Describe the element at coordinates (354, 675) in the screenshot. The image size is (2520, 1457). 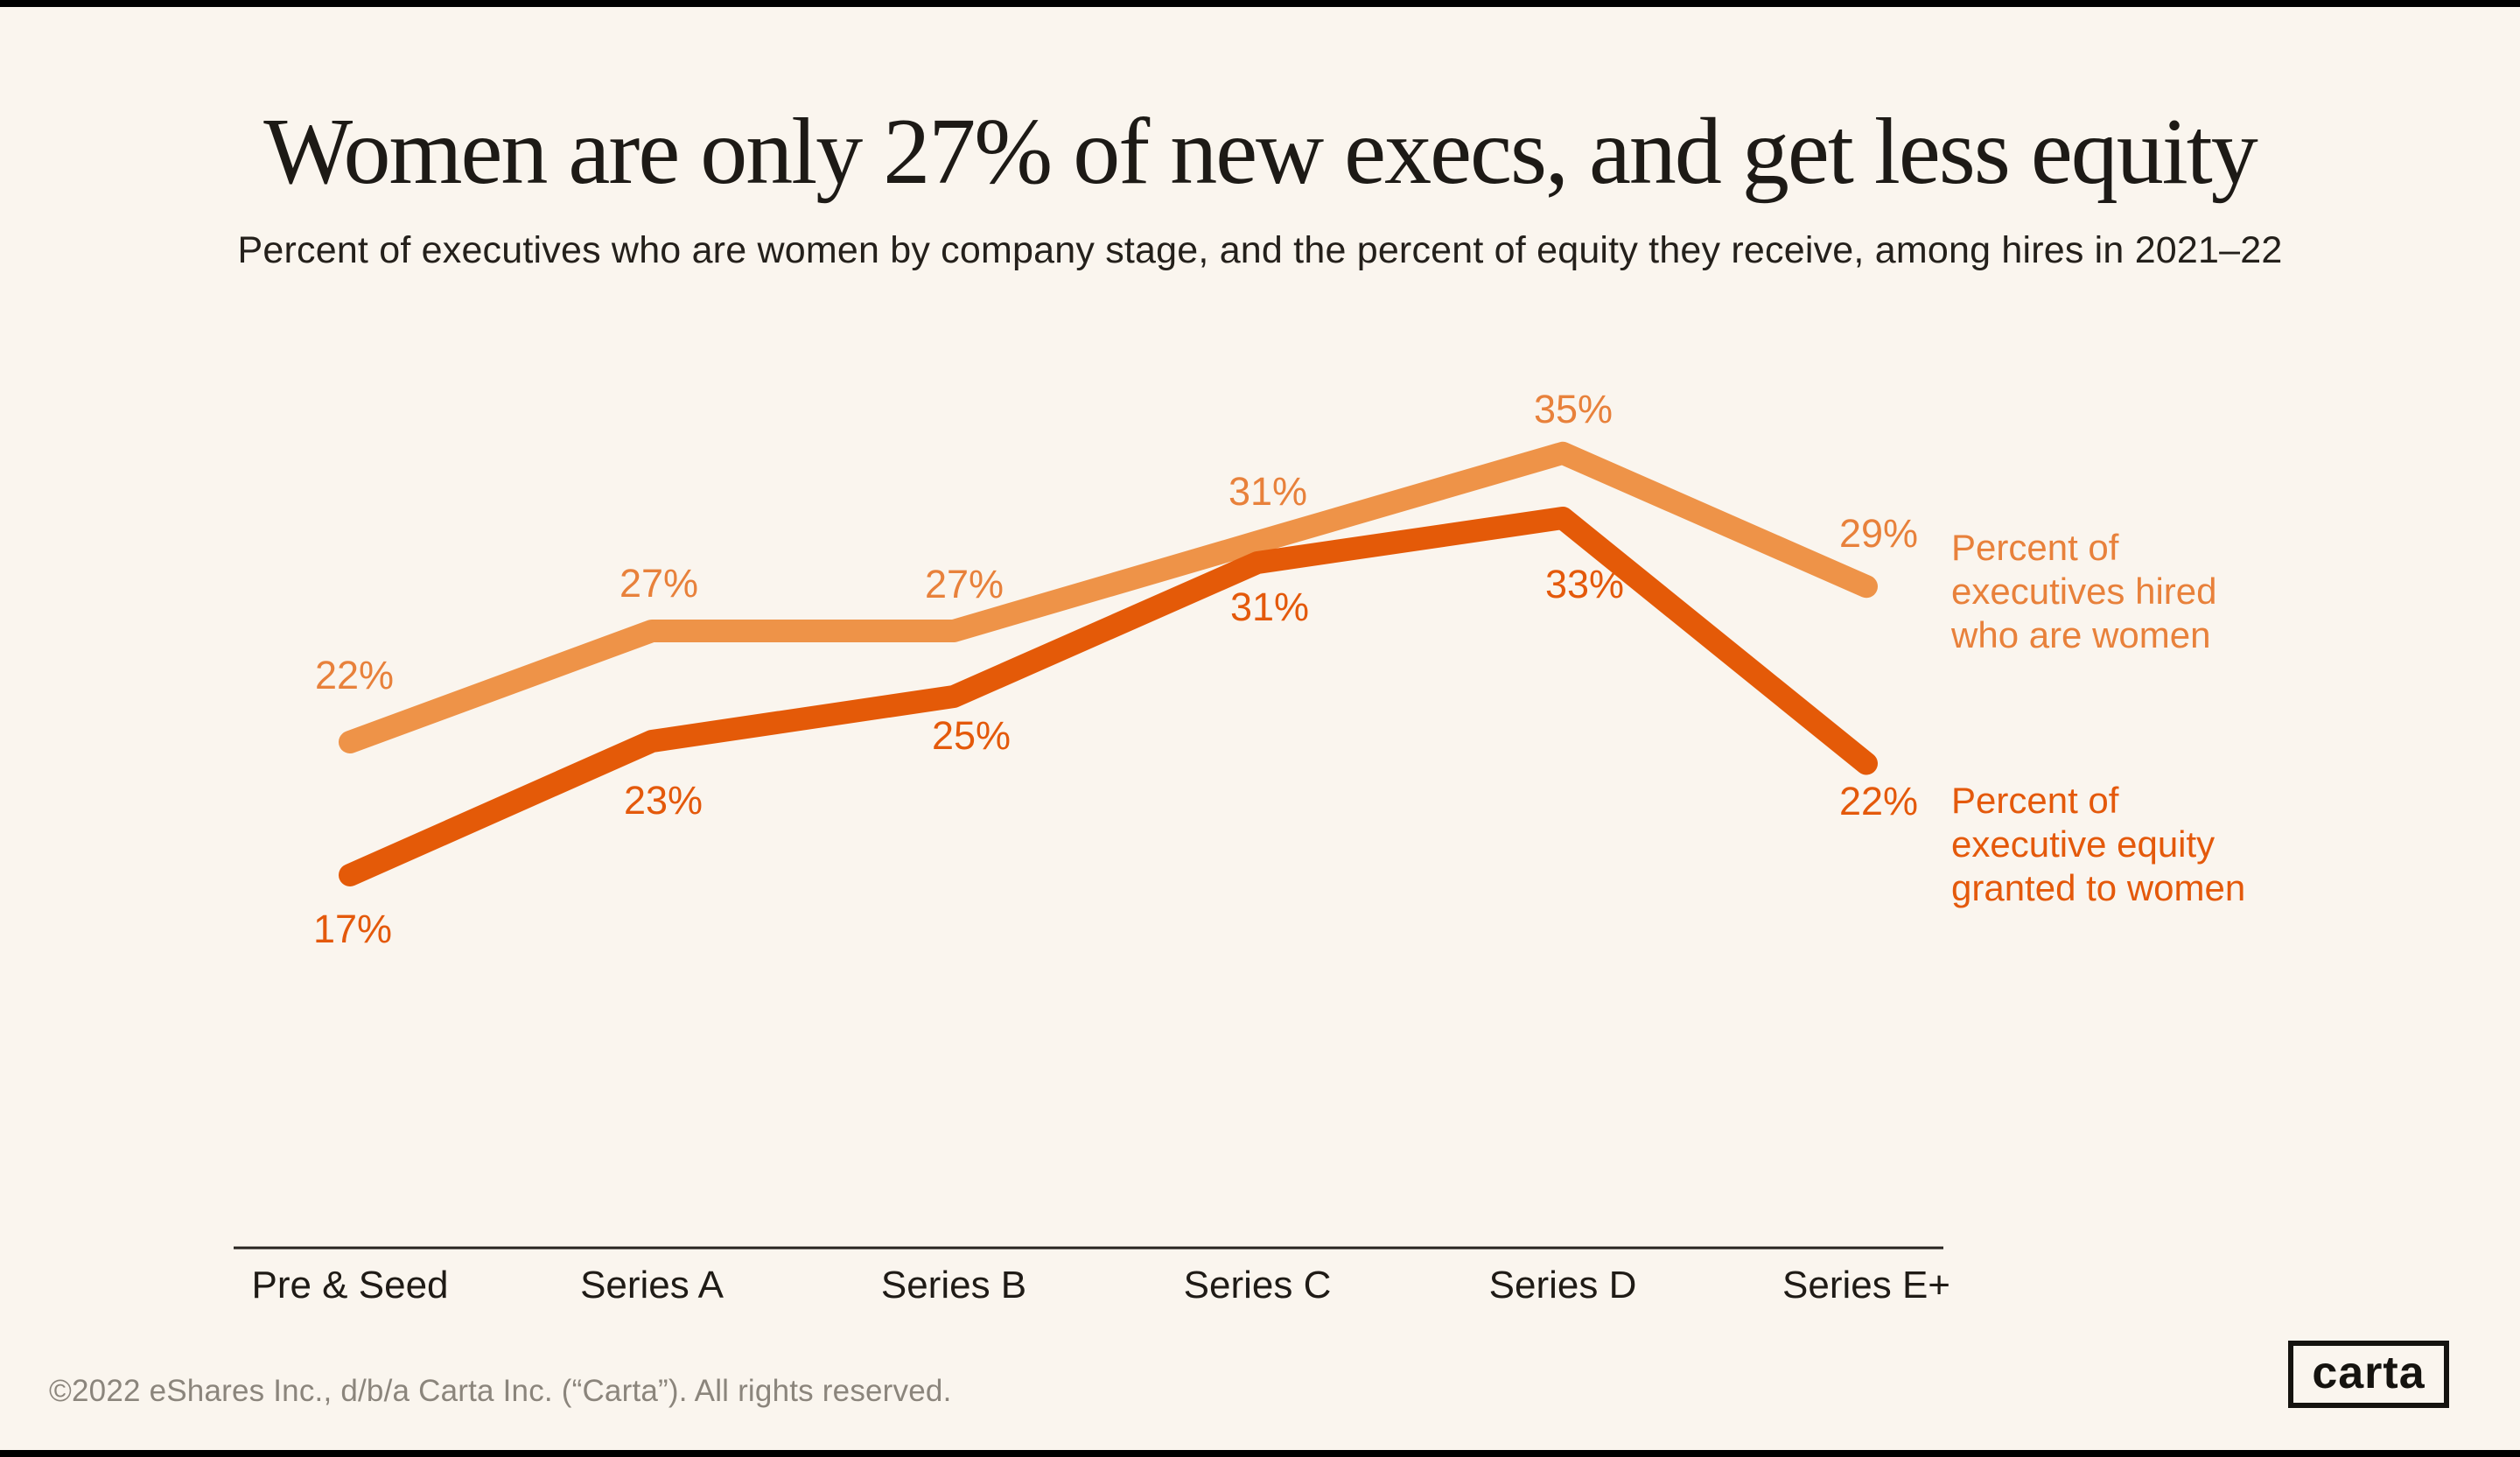
I see `value-label-hired: 22%` at that location.